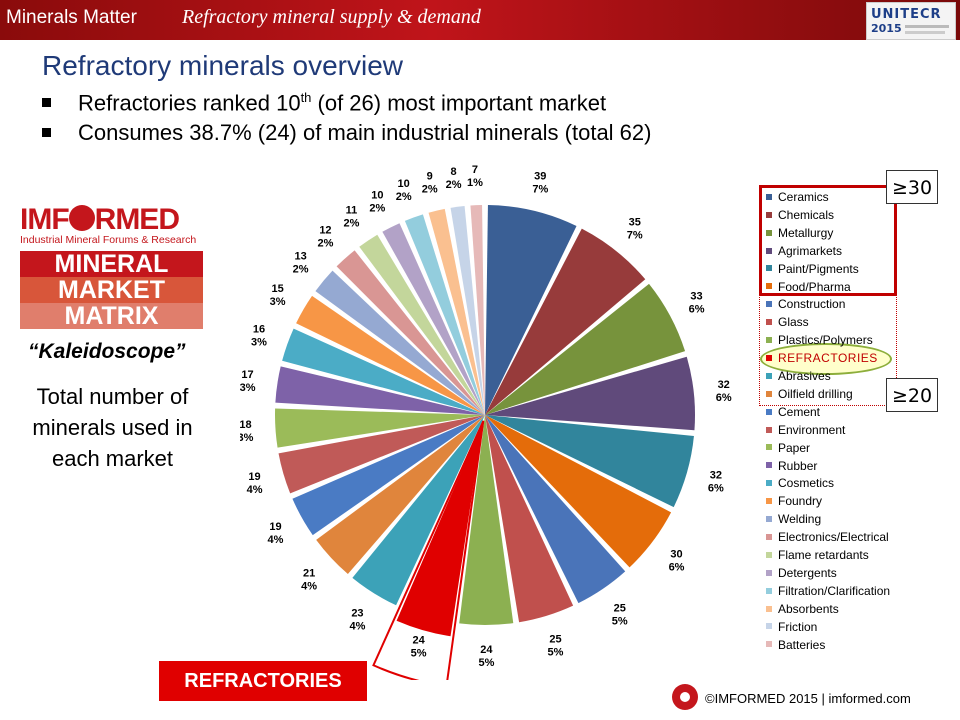 The width and height of the screenshot is (960, 720). I want to click on legend-item: Rubber, so click(791, 468).